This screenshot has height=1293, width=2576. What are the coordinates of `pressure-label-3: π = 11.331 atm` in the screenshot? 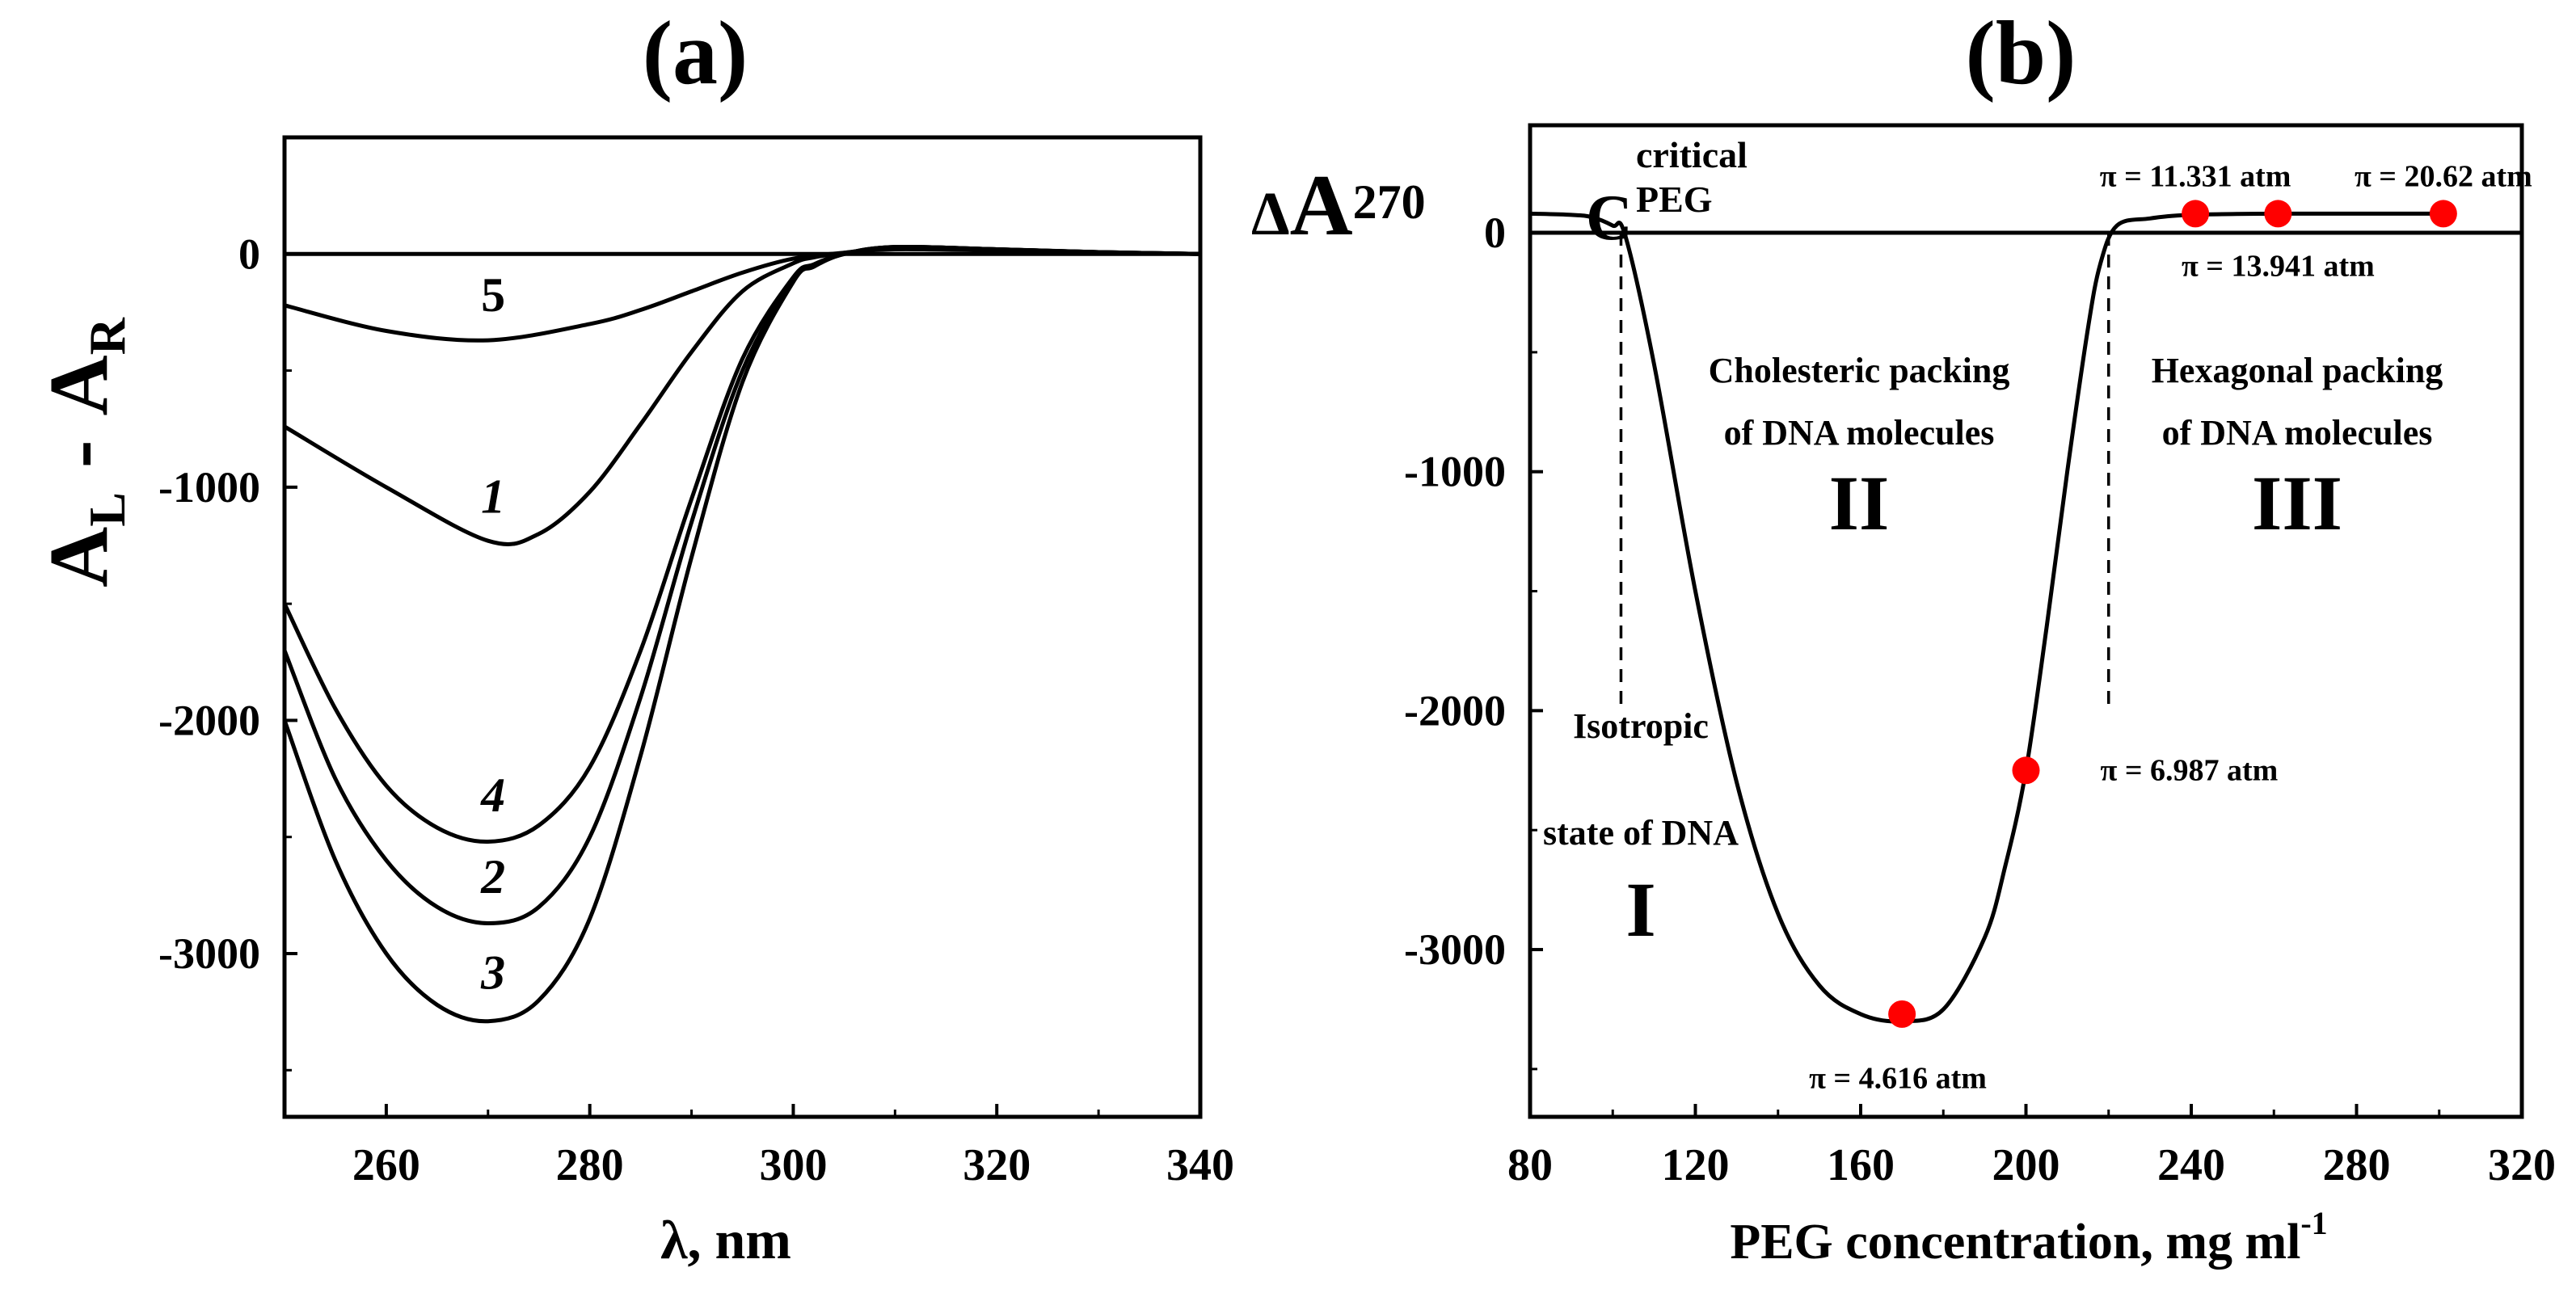 It's located at (2195, 177).